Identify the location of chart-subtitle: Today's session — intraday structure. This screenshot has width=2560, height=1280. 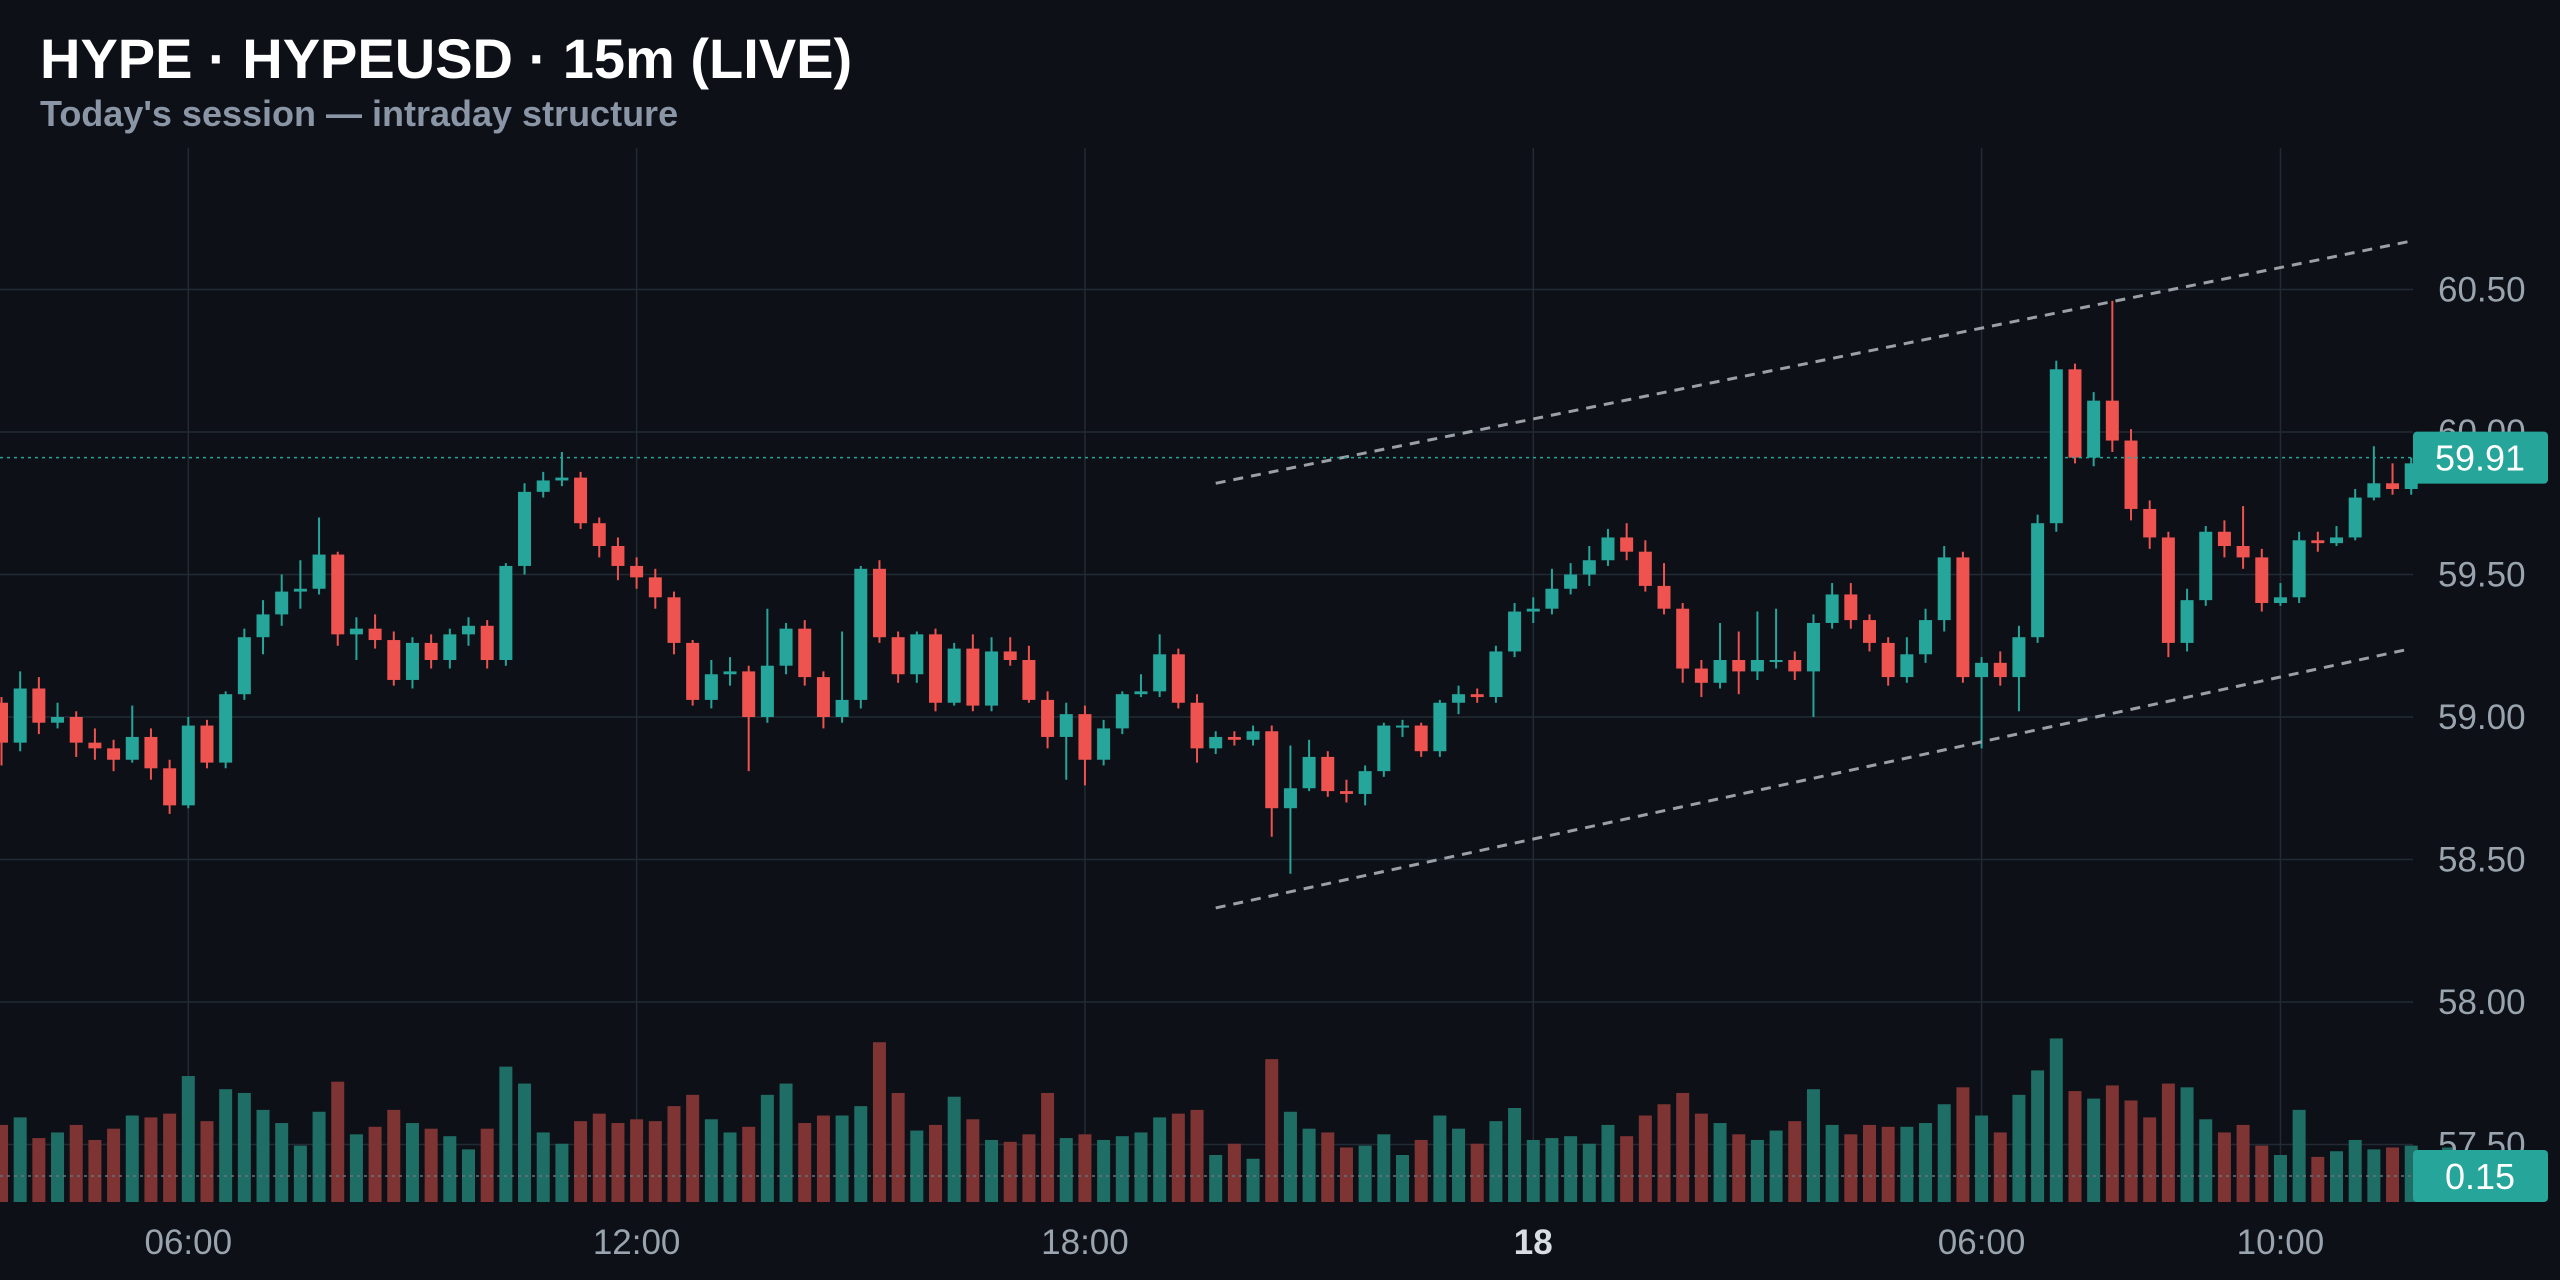
(359, 113).